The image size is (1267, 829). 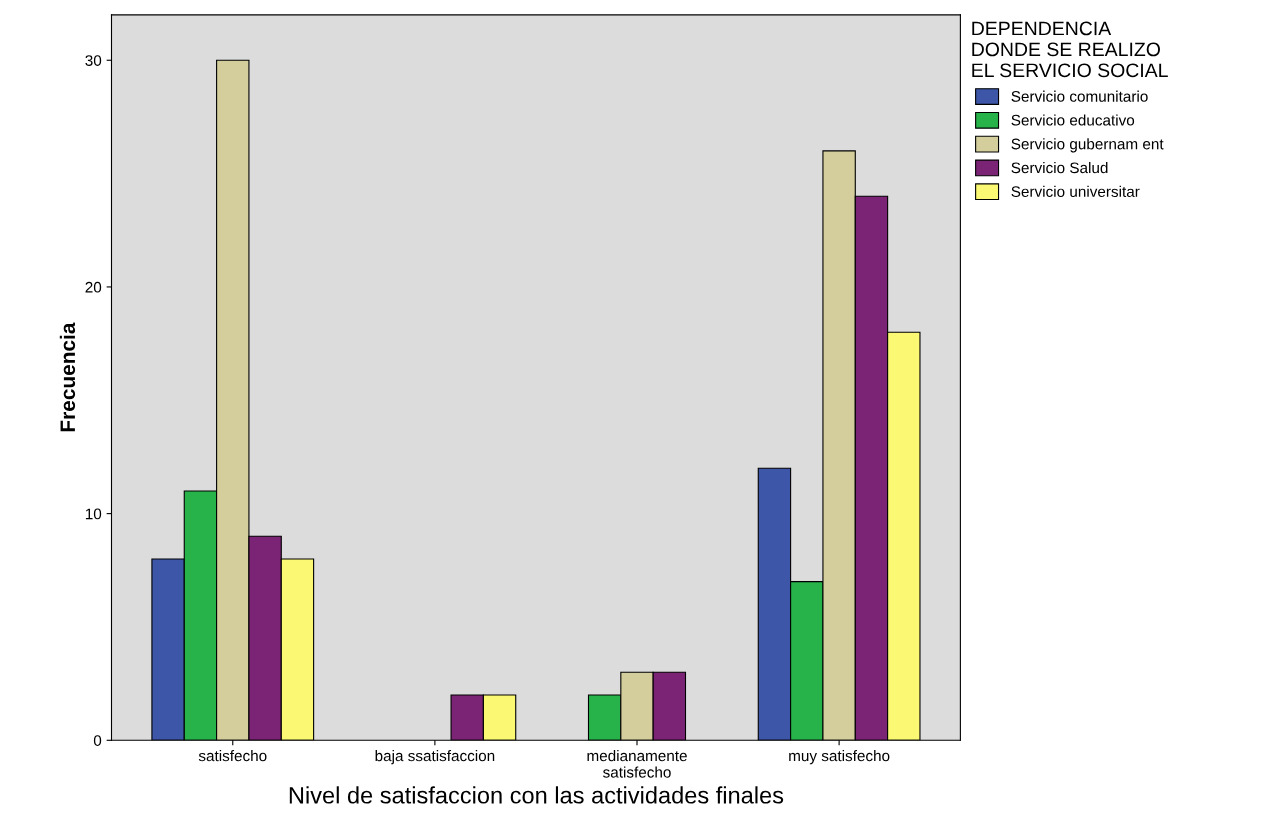 I want to click on legend-label: Servicio universitar, so click(x=1075, y=191).